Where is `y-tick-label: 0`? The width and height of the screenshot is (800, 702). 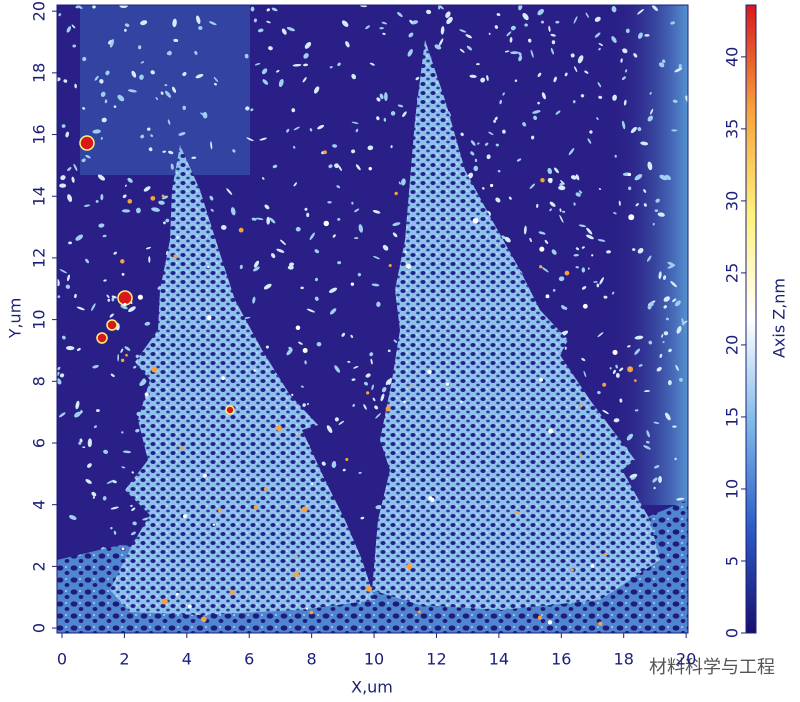
y-tick-label: 0 is located at coordinates (39, 628).